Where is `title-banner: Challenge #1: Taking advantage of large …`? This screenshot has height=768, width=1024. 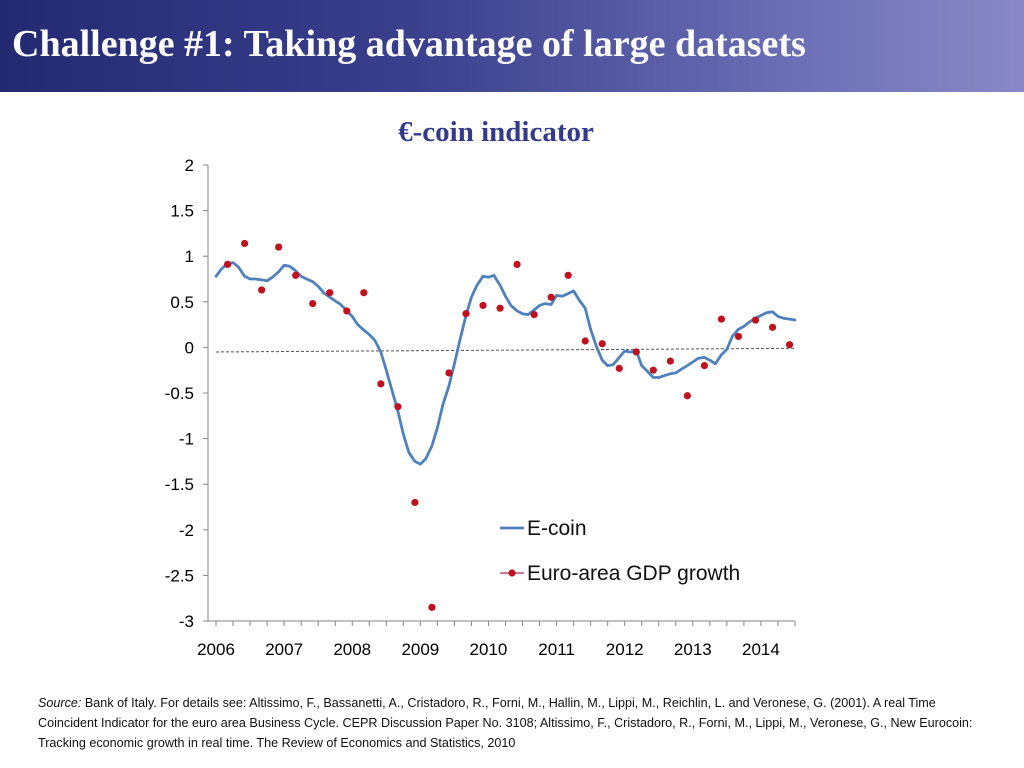
title-banner: Challenge #1: Taking advantage of large … is located at coordinates (512, 46).